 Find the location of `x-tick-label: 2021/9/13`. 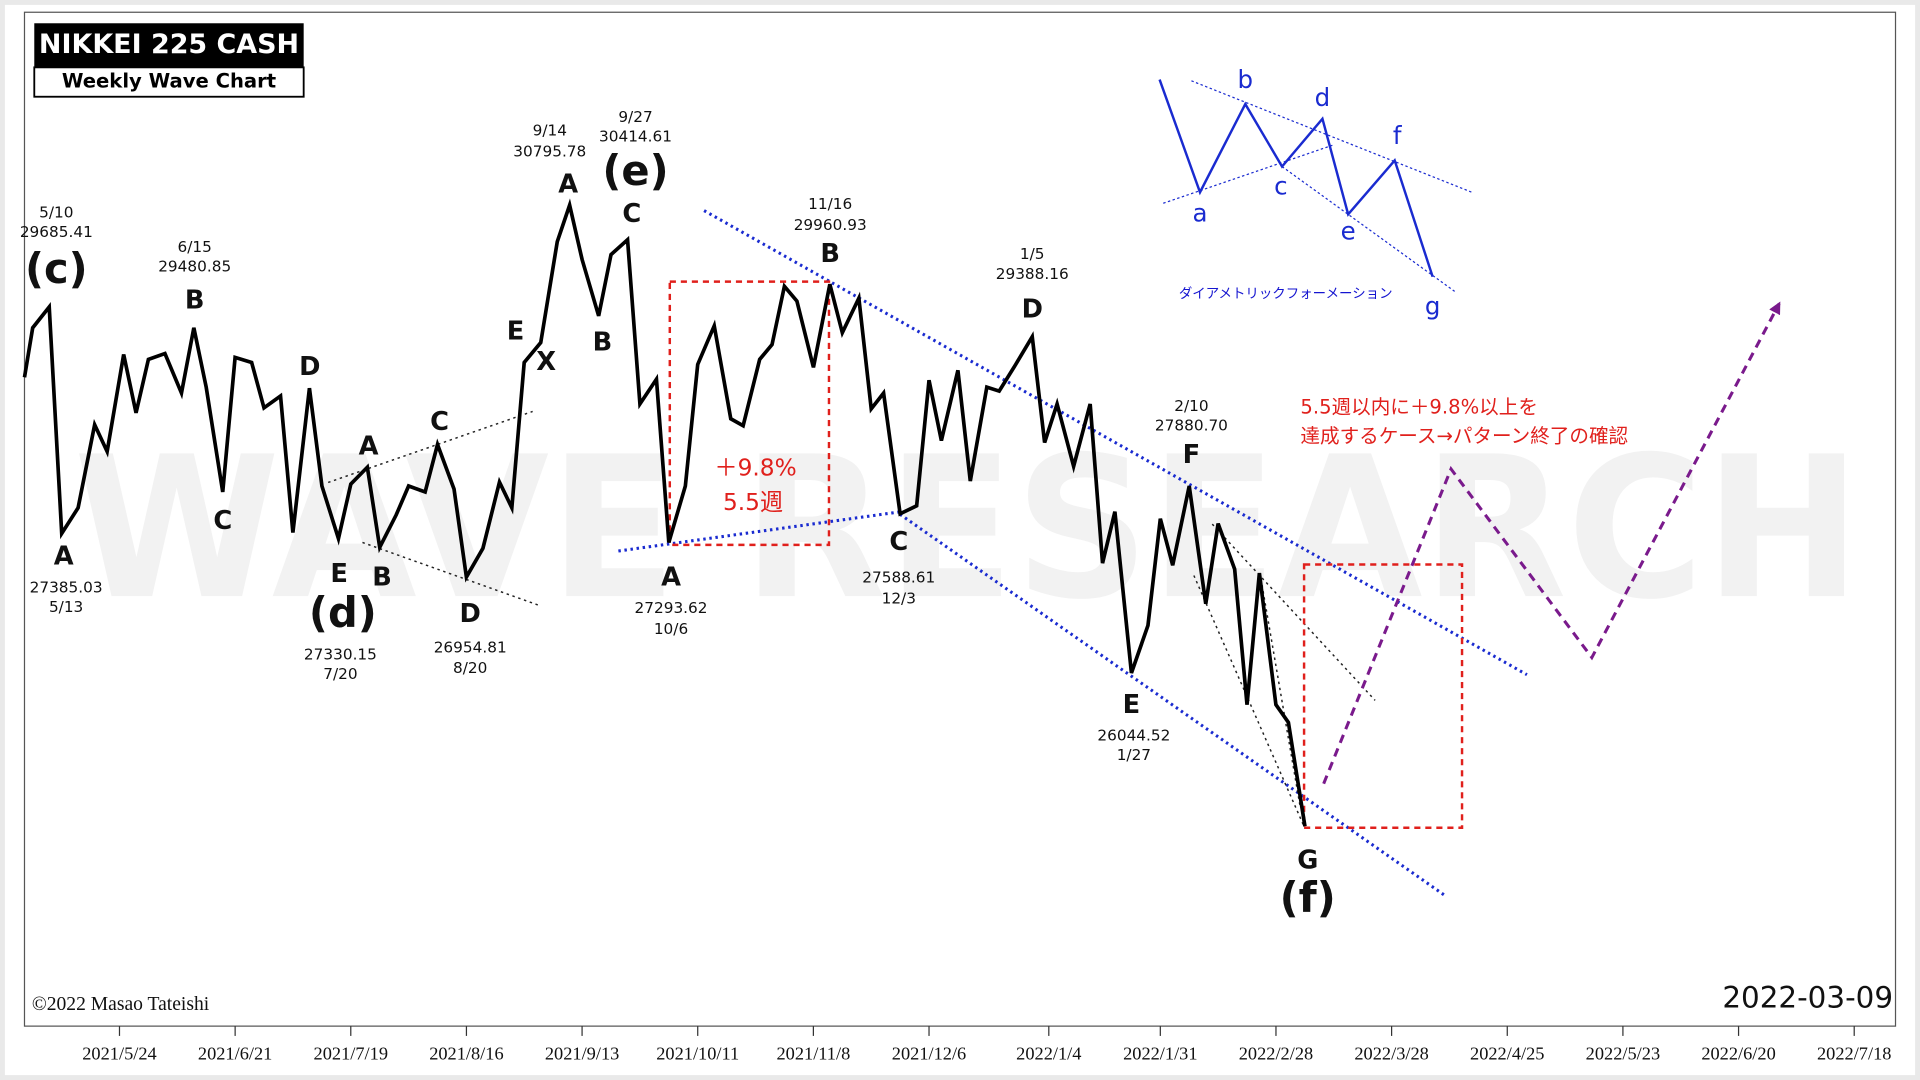

x-tick-label: 2021/9/13 is located at coordinates (582, 1054).